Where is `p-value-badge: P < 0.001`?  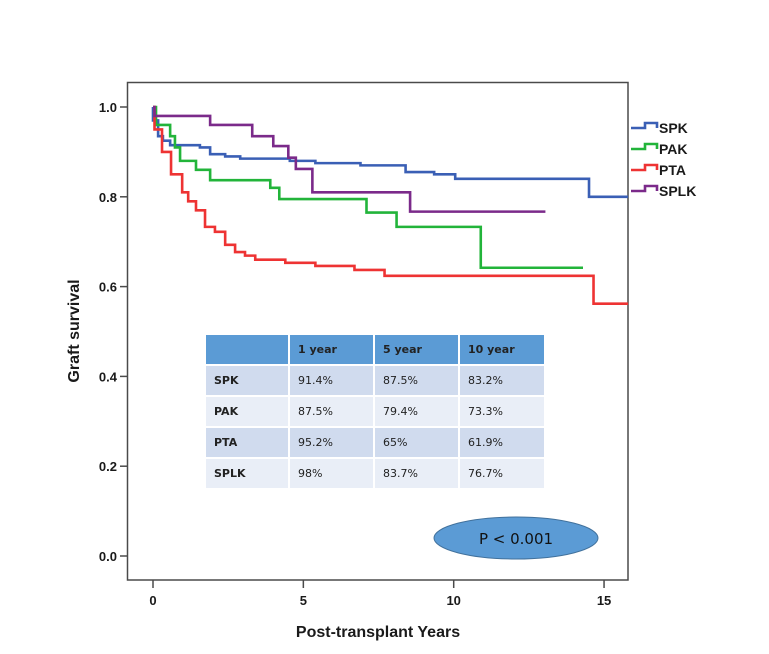
p-value-badge: P < 0.001 is located at coordinates (516, 538).